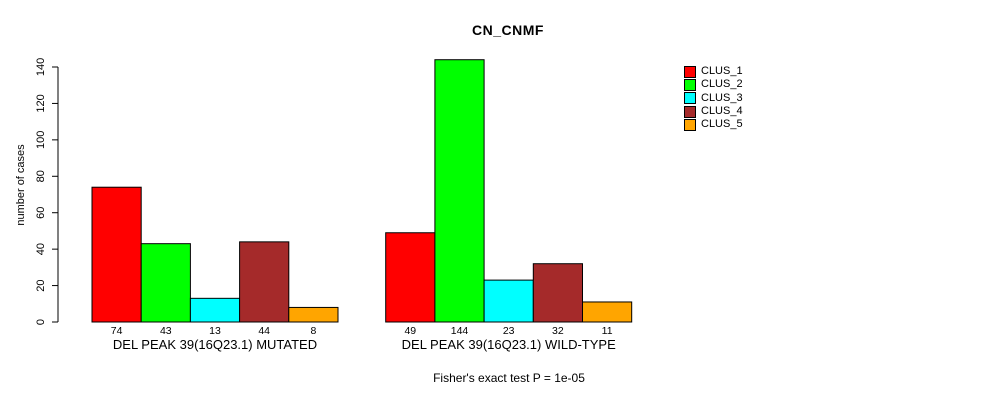 This screenshot has height=400, width=990. I want to click on group-label: DEL PEAK 39(16Q23.1) MUTATED, so click(215, 344).